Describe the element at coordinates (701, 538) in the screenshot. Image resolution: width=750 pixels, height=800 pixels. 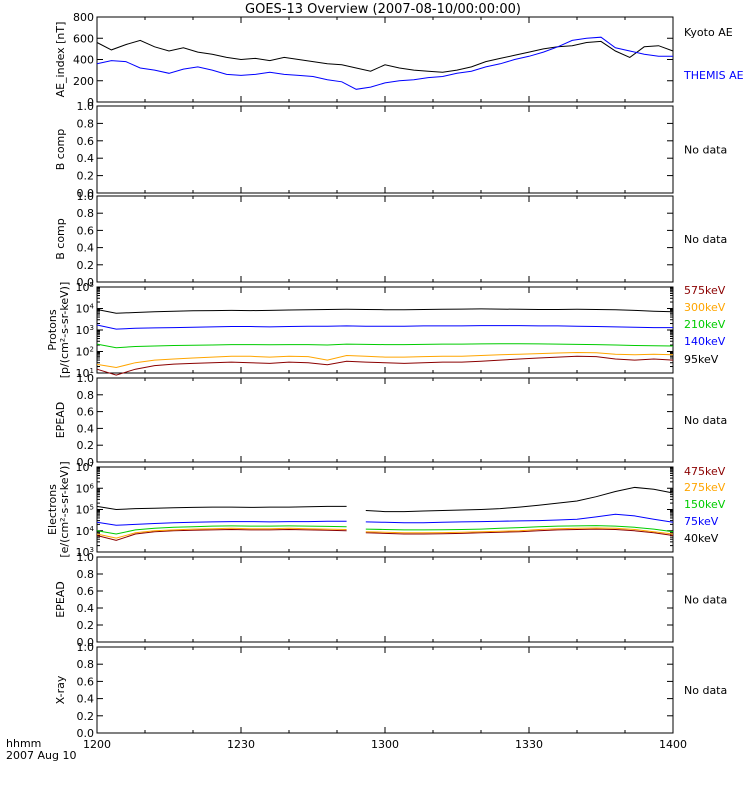
I see `legend-entry: 40keV` at that location.